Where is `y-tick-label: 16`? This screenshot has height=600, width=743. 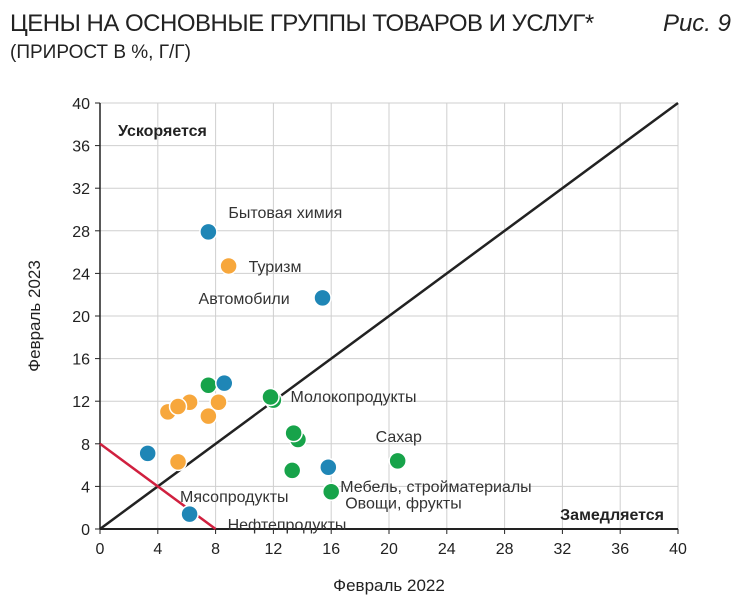 y-tick-label: 16 is located at coordinates (81, 360).